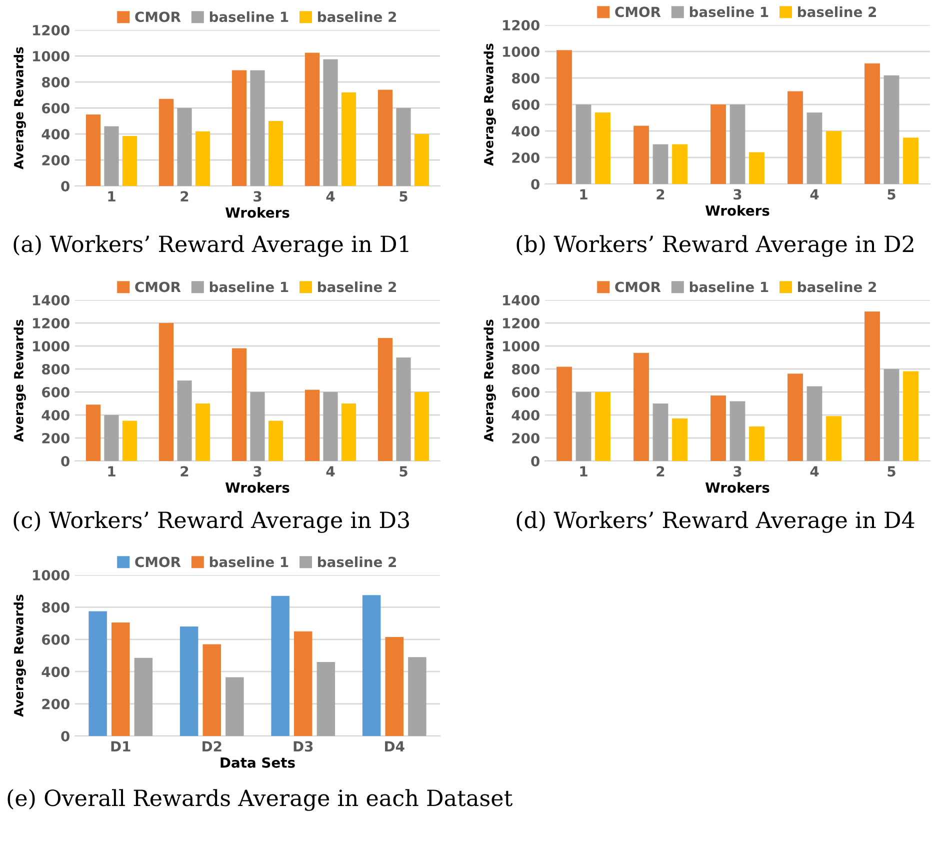 Image resolution: width=940 pixels, height=862 pixels. What do you see at coordinates (211, 246) in the screenshot?
I see `text: (a) Workers’ Reward Average in D1` at bounding box center [211, 246].